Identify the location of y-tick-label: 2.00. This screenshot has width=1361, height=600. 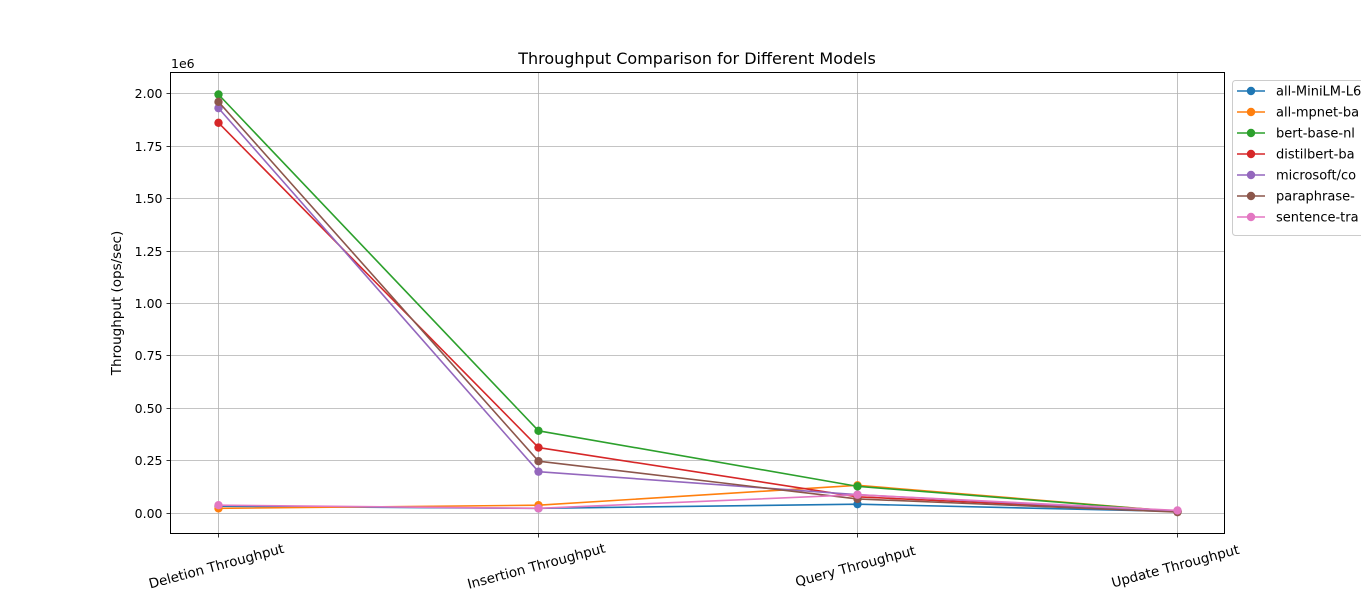
(149, 93).